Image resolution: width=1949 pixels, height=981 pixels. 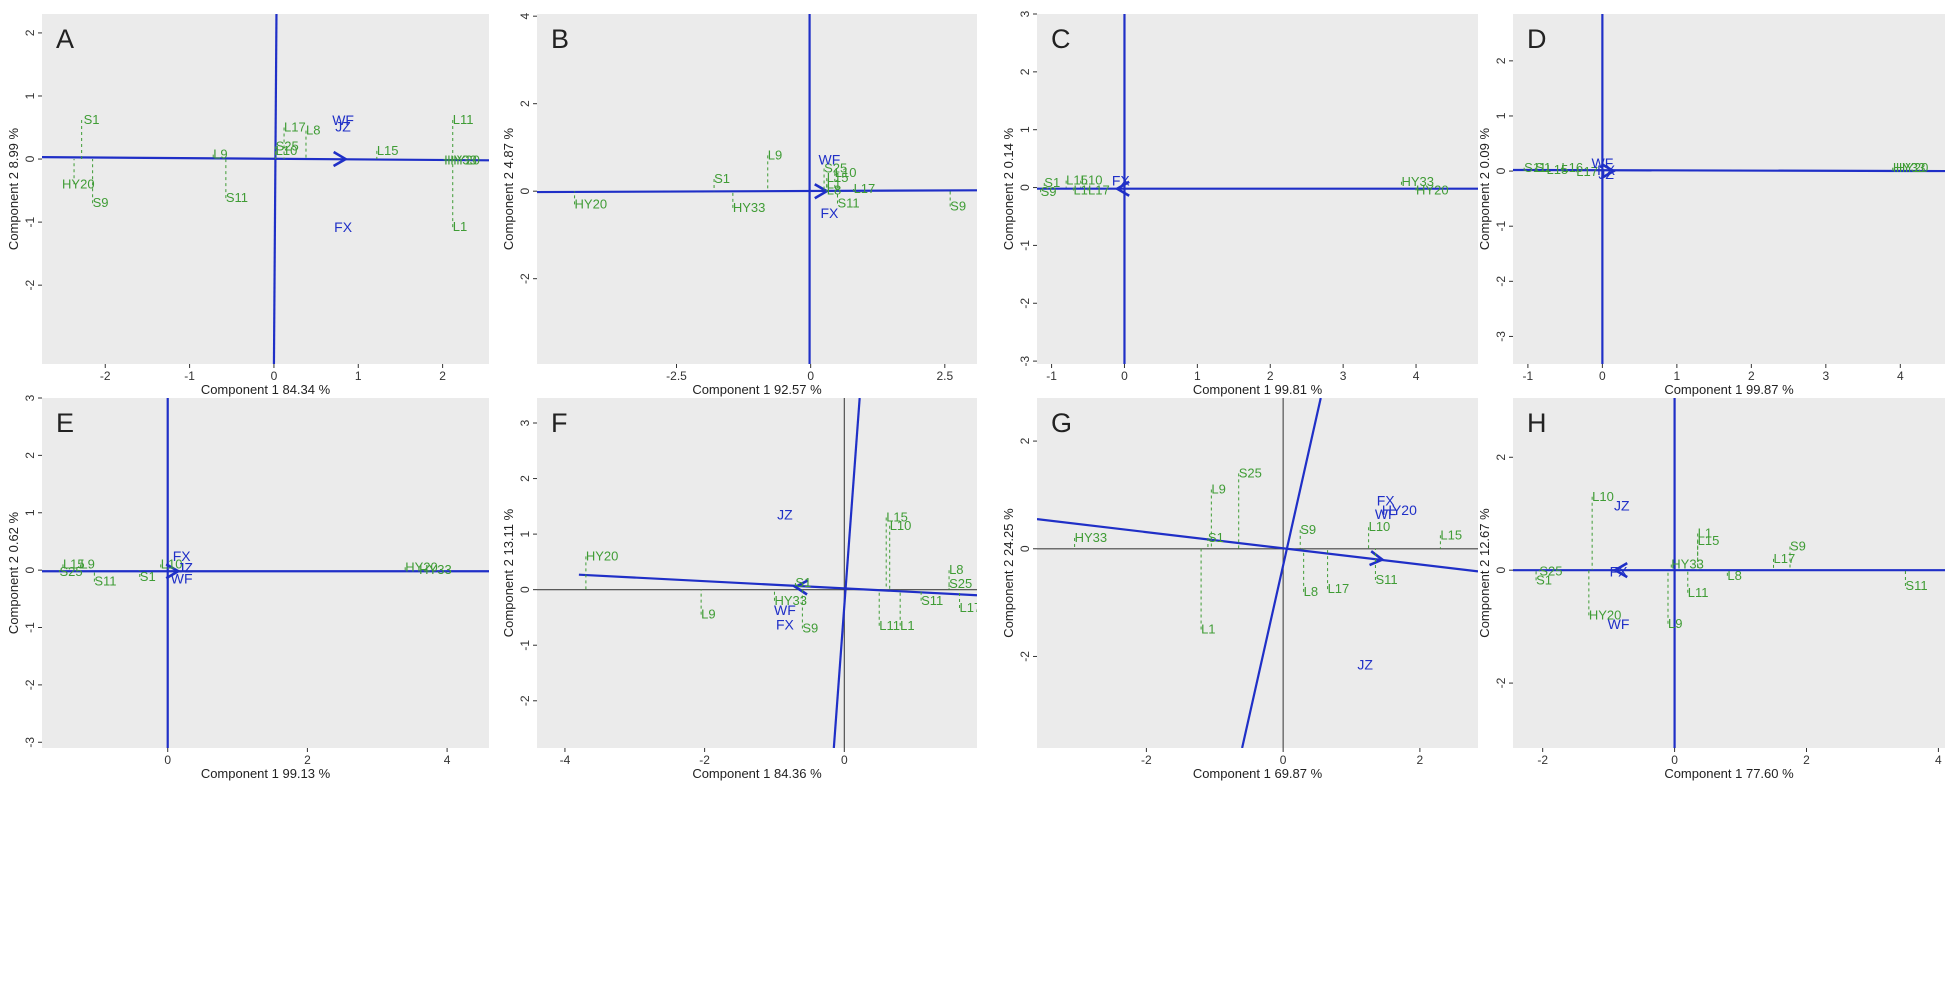 What do you see at coordinates (1008, 573) in the screenshot?
I see `y-axis-title: Component 2 24.25 %` at bounding box center [1008, 573].